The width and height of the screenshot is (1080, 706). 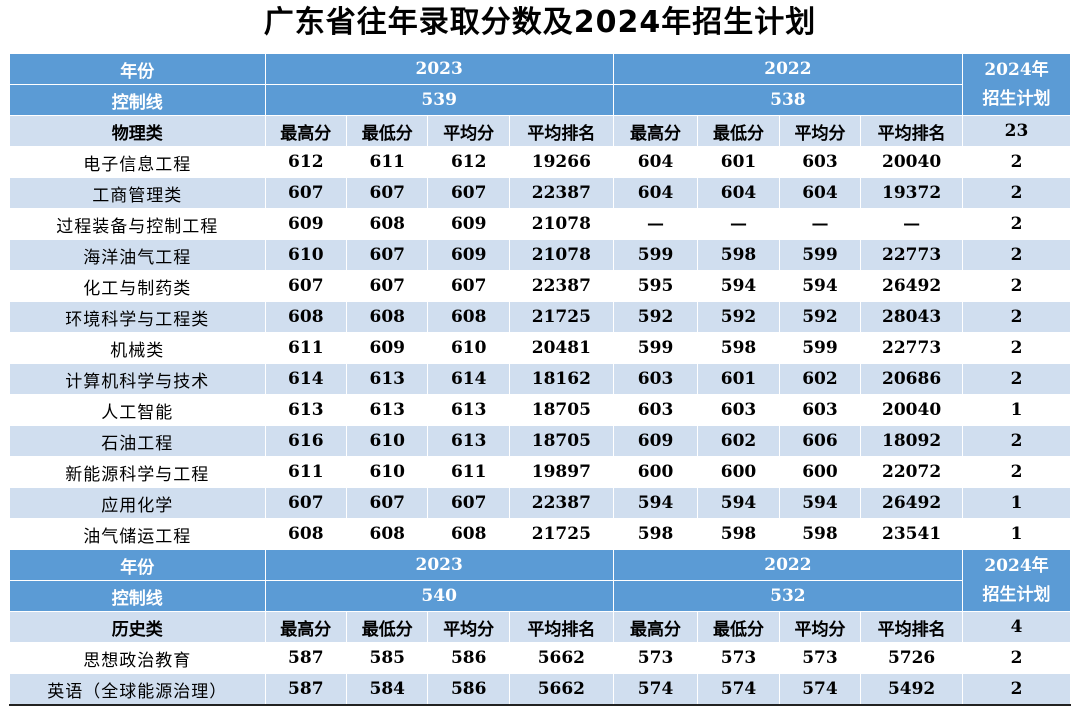 I want to click on column-header: 最低分, so click(x=387, y=131).